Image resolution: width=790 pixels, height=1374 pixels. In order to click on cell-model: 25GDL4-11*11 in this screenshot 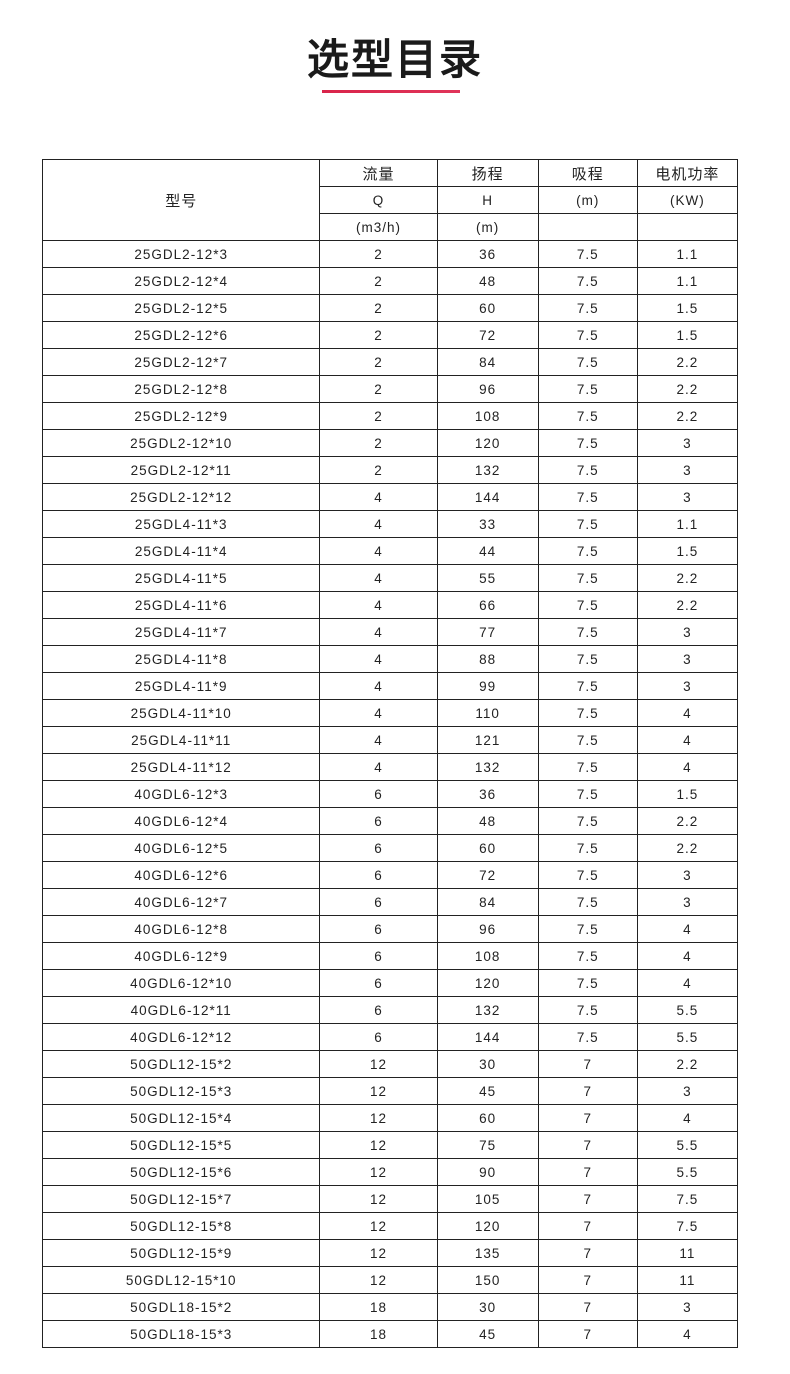, I will do `click(181, 740)`.